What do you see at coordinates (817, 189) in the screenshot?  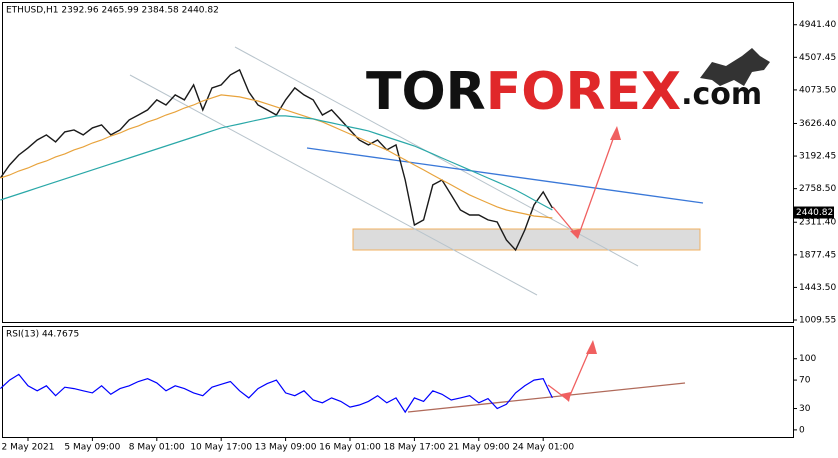 I see `y-tick-label: 2758.50` at bounding box center [817, 189].